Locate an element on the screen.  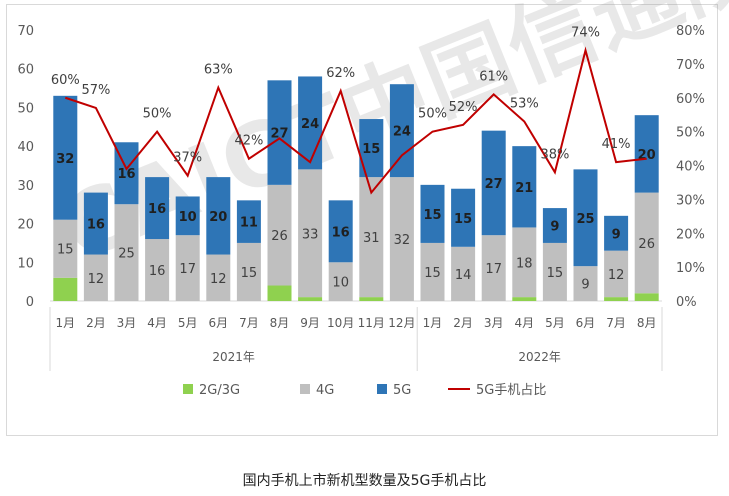
y-left-tick-label: 50 is located at coordinates (25, 108).